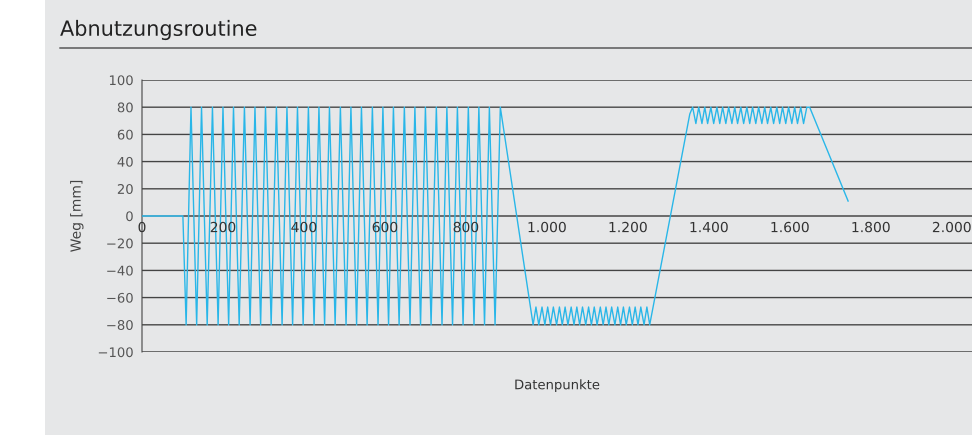 Image resolution: width=972 pixels, height=435 pixels. What do you see at coordinates (125, 161) in the screenshot?
I see `y-tick-label: 40` at bounding box center [125, 161].